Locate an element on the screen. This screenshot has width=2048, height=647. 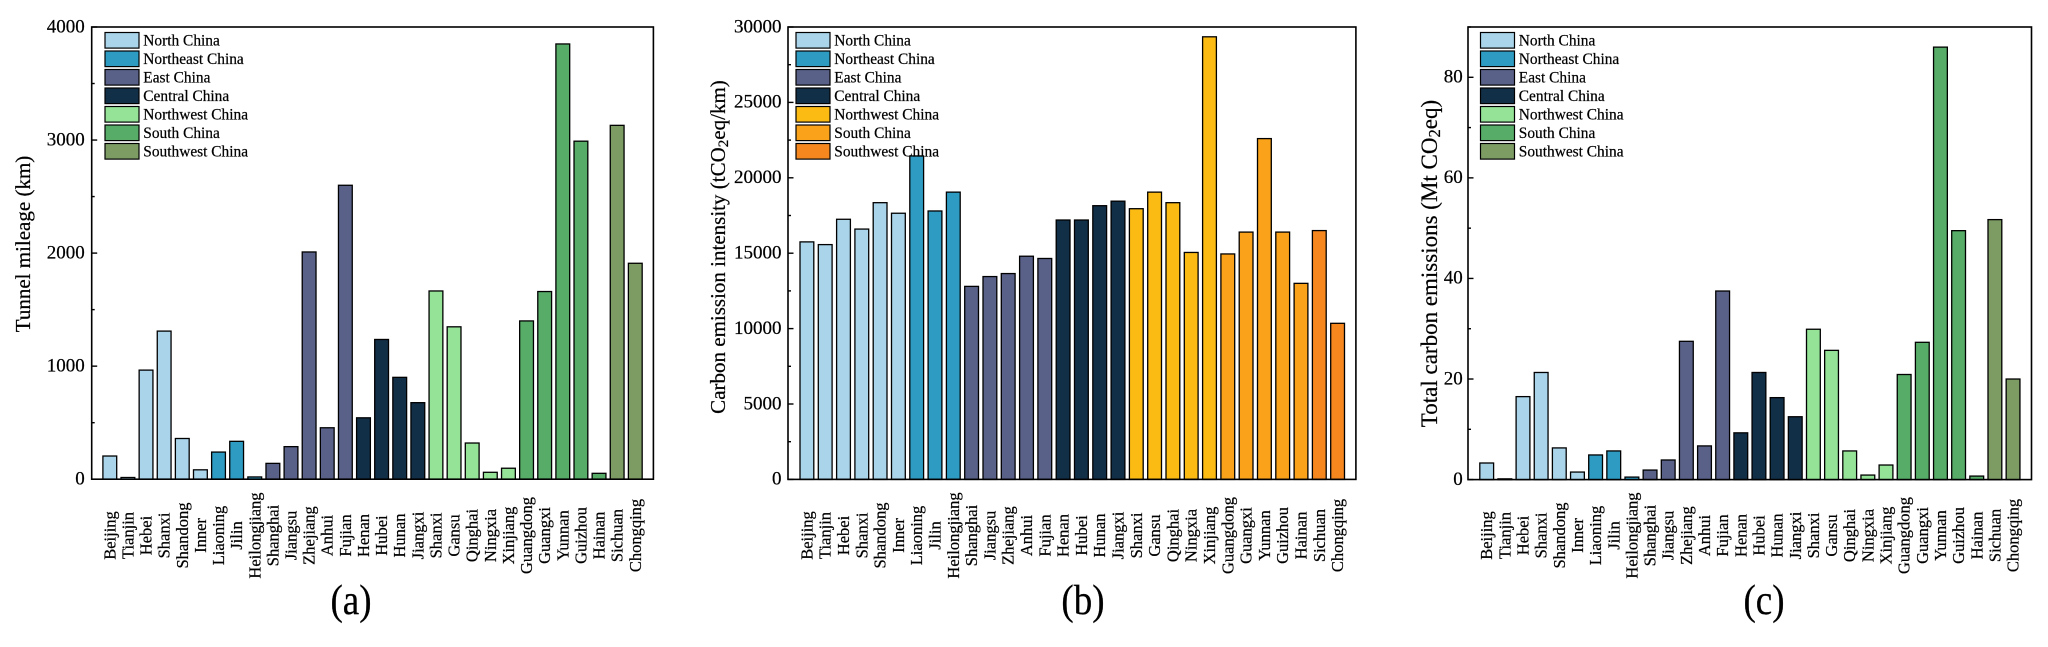
svg-text: 25000 is located at coordinates (758, 102).